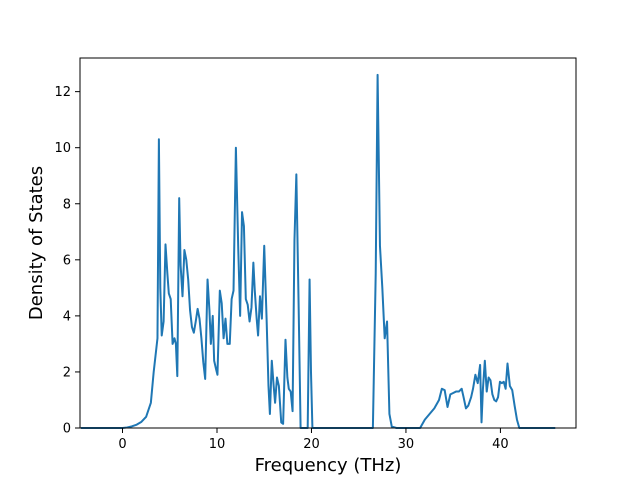 The width and height of the screenshot is (640, 480). Describe the element at coordinates (67, 372) in the screenshot. I see `y-tick-label: 2` at that location.